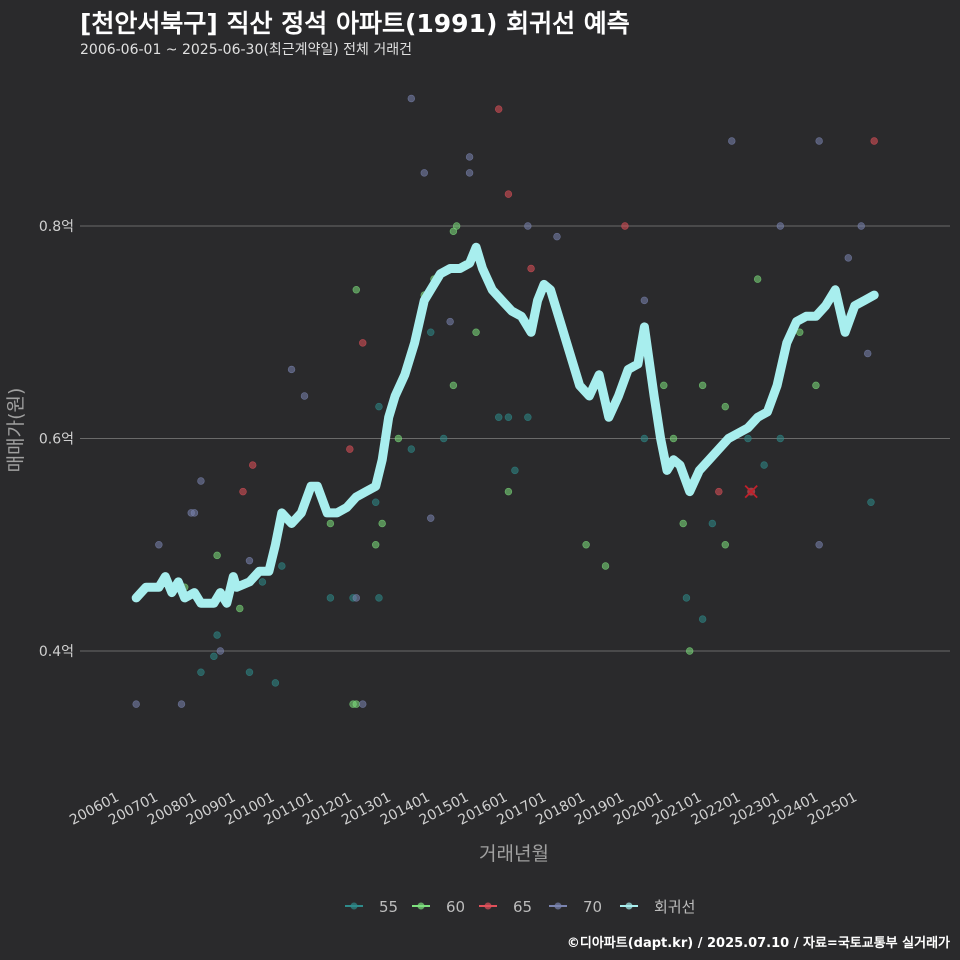 Image resolution: width=960 pixels, height=960 pixels. What do you see at coordinates (56, 440) in the screenshot?
I see `y-tick-label: 0.6억` at bounding box center [56, 440].